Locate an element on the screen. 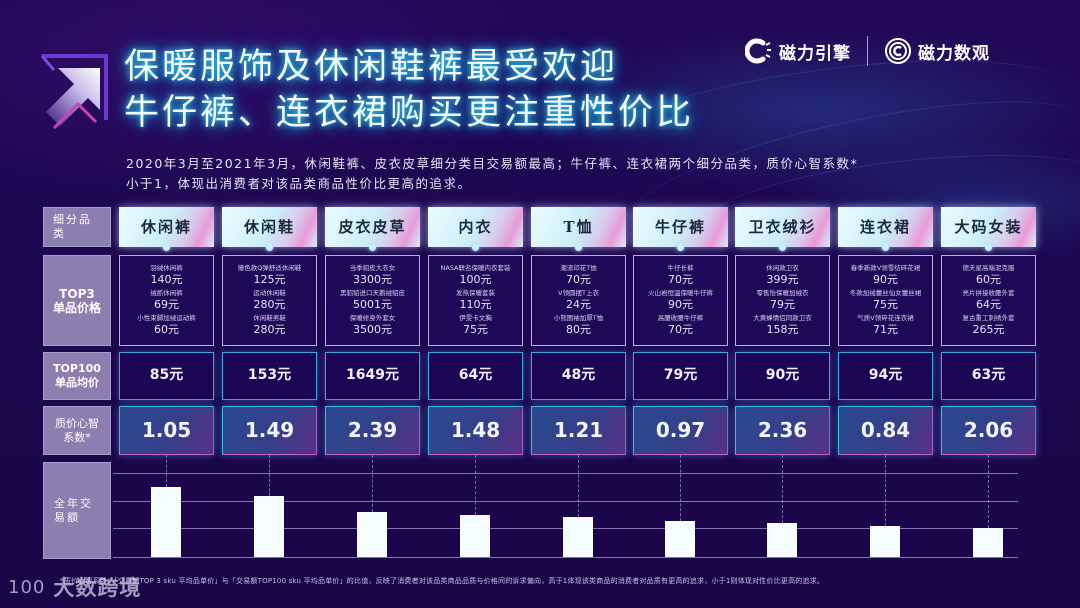 The height and width of the screenshot is (608, 1080). top3-item-name: 伊雯卡文胸 is located at coordinates (475, 318).